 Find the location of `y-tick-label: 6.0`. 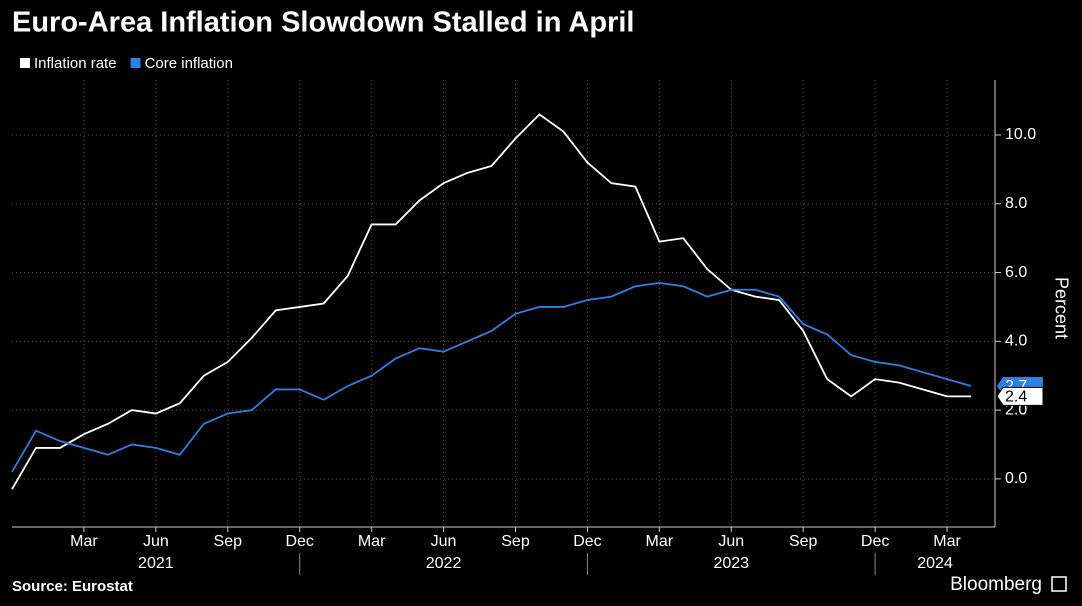

y-tick-label: 6.0 is located at coordinates (1016, 272).